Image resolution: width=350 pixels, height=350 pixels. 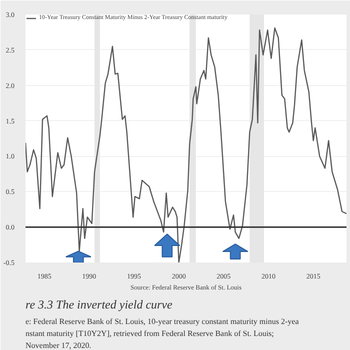 I want to click on text: November 17, 2020., so click(x=59, y=345).